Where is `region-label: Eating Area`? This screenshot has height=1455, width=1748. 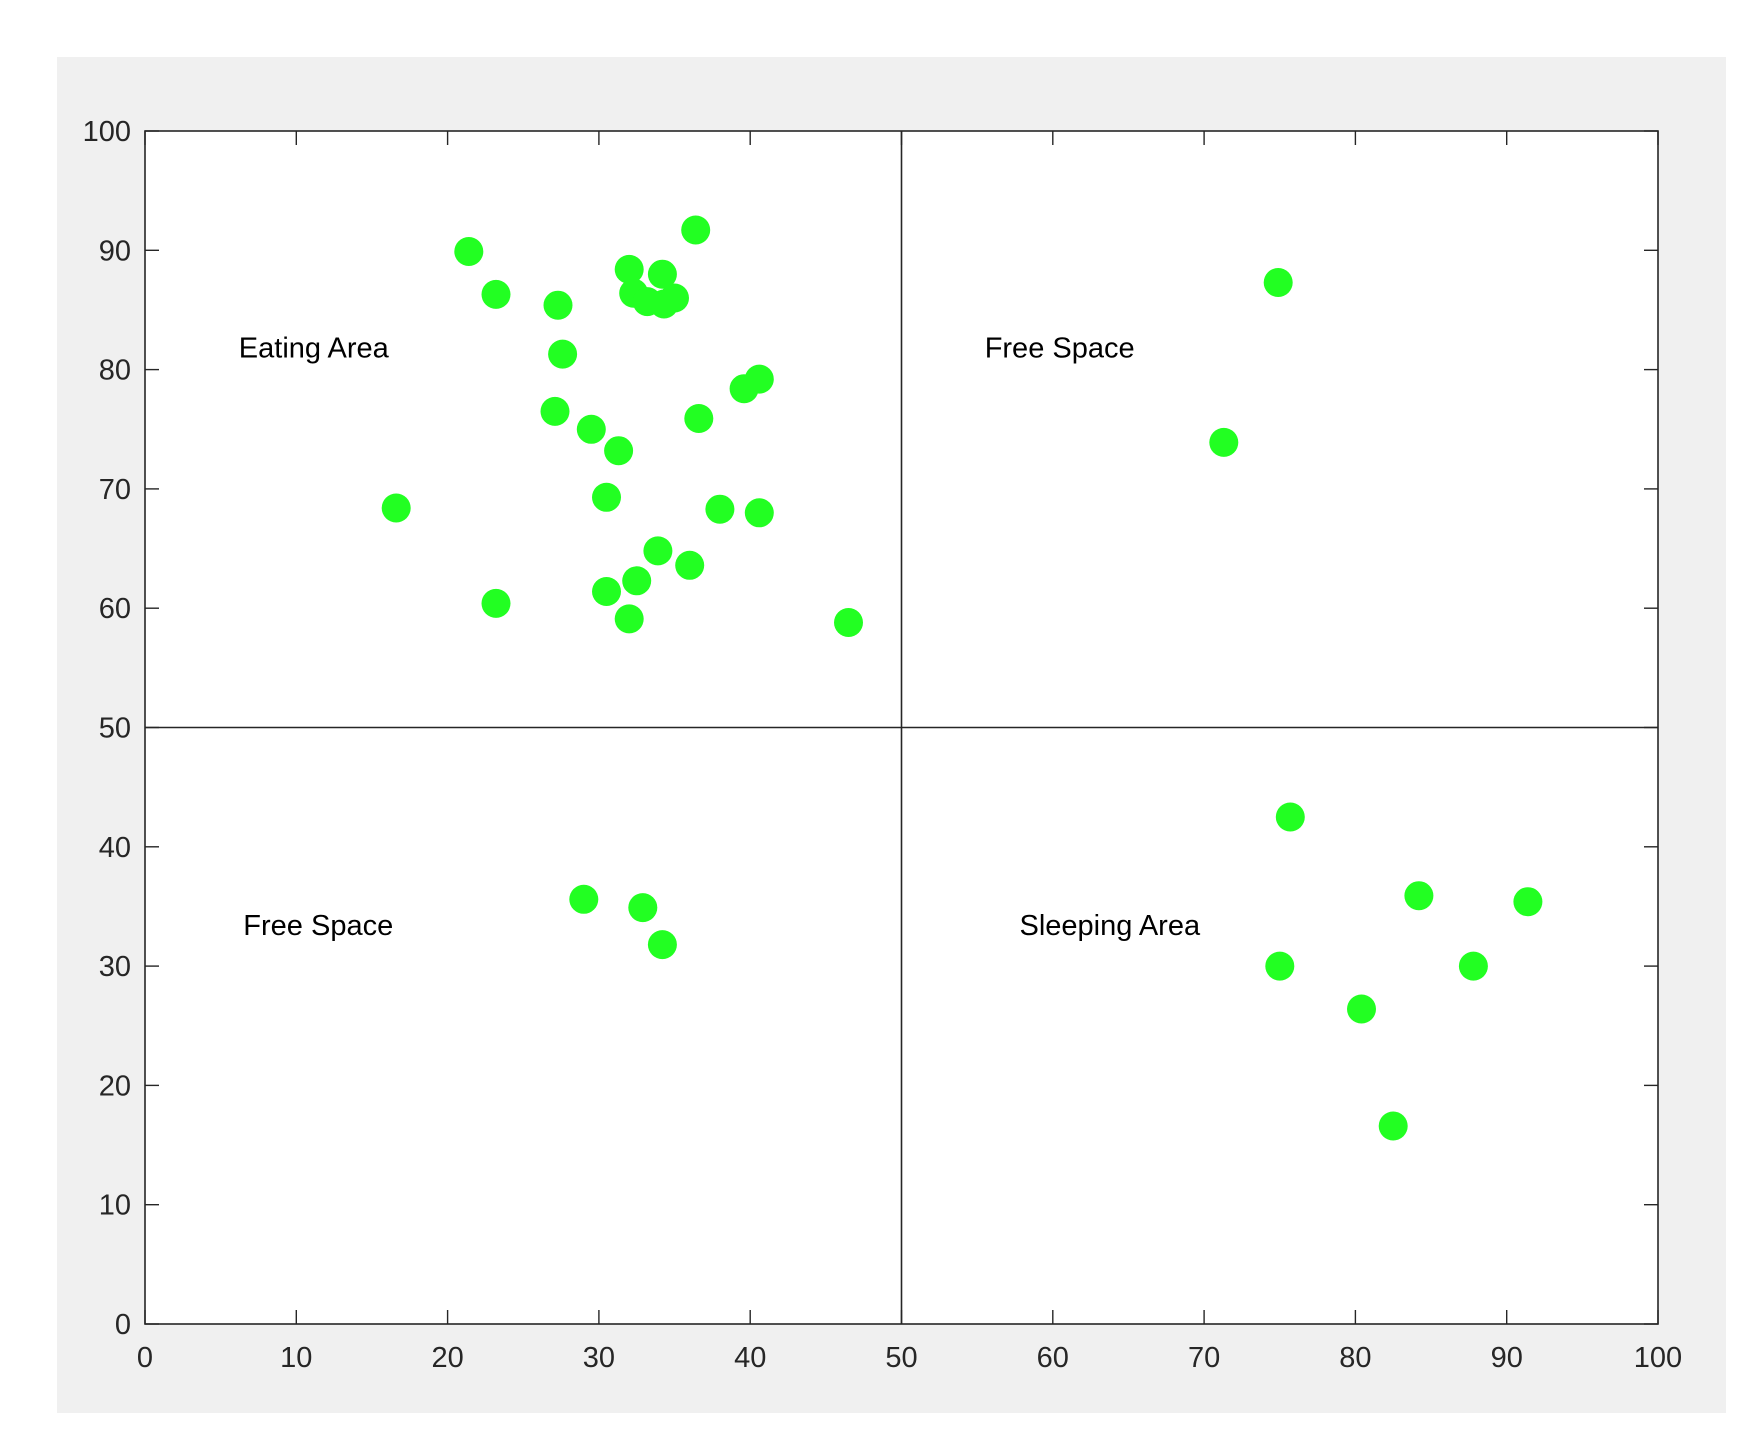
region-label: Eating Area is located at coordinates (314, 349).